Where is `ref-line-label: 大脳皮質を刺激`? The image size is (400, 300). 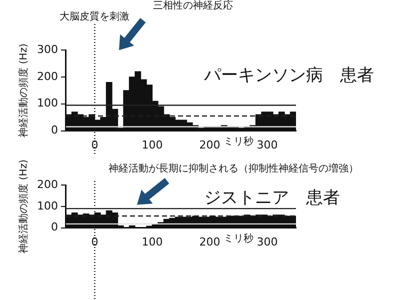 ref-line-label: 大脳皮質を刺激 is located at coordinates (95, 16).